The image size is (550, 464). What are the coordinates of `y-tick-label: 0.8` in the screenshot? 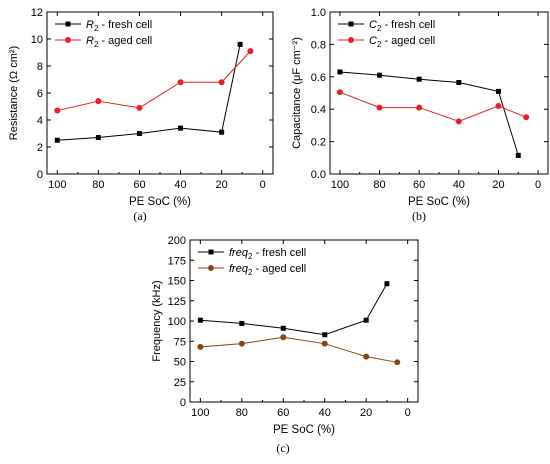 It's located at (318, 45).